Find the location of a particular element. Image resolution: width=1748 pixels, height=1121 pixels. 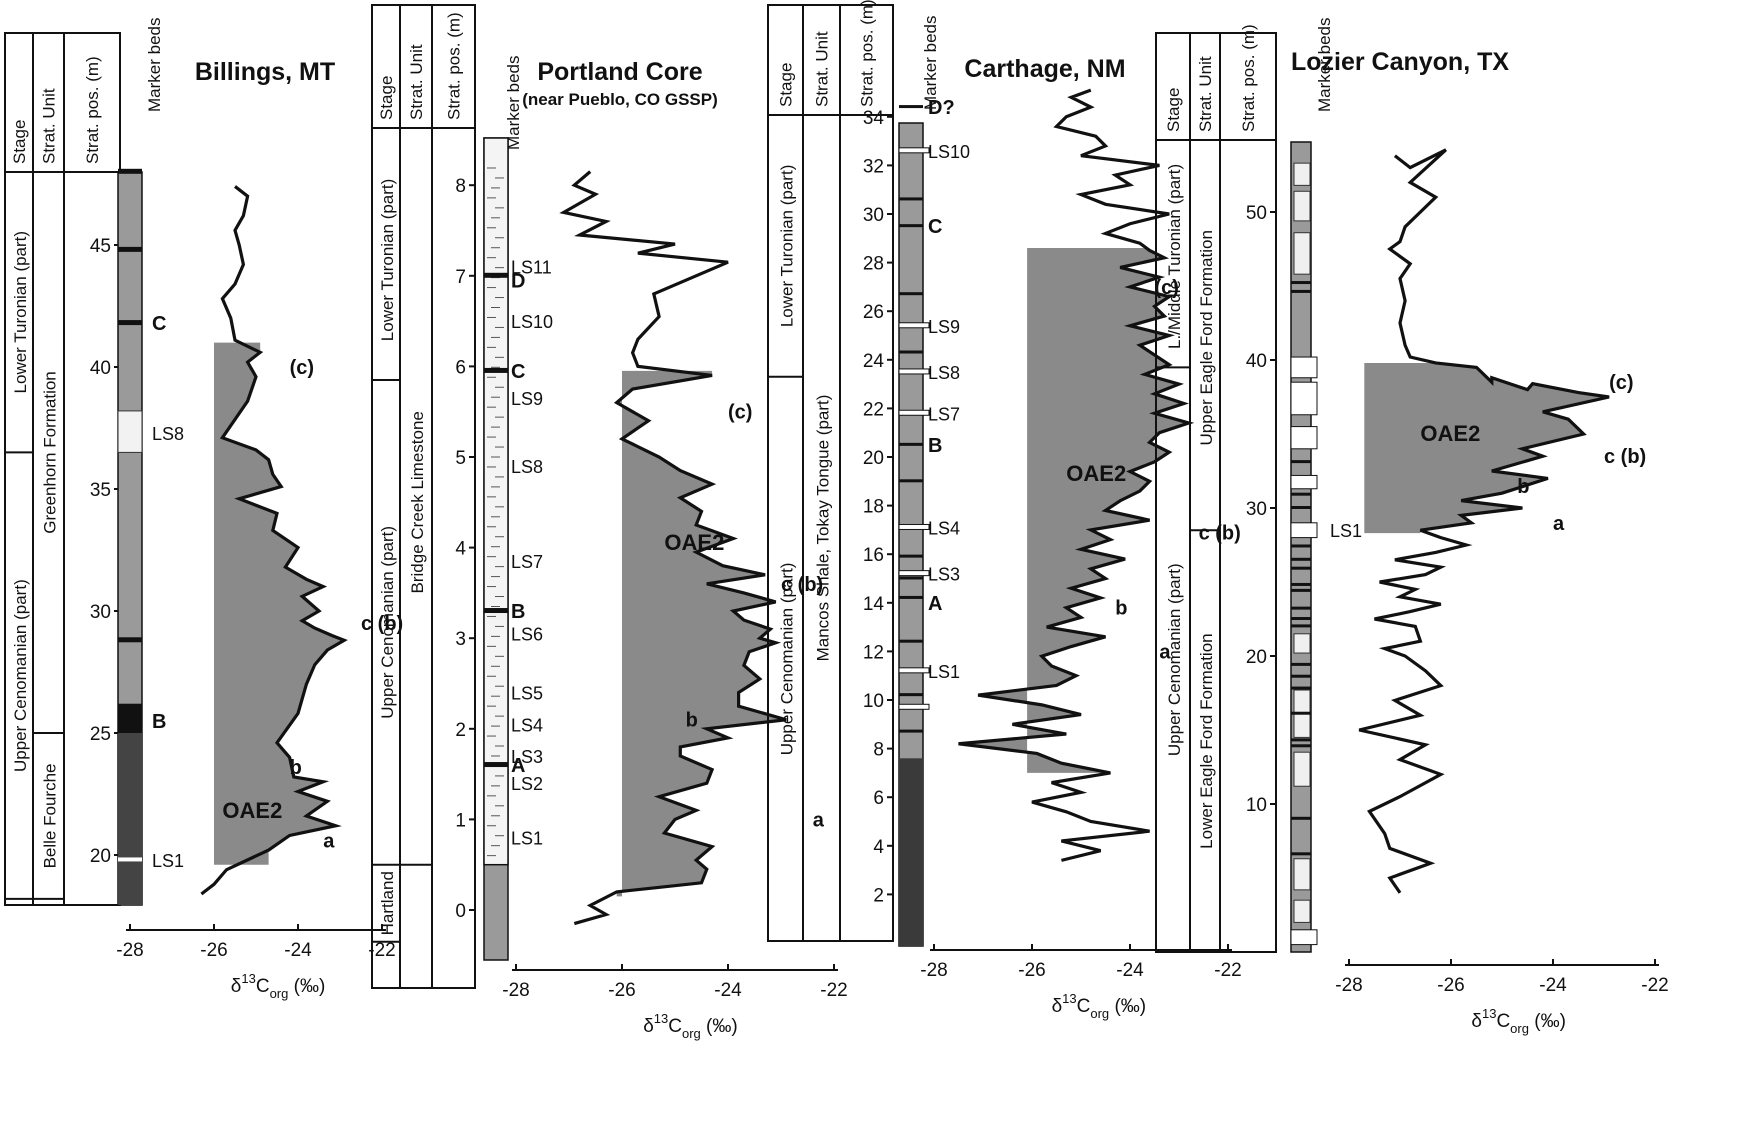

unit-label: Greenhorn Formation is located at coordinates (50, 452).